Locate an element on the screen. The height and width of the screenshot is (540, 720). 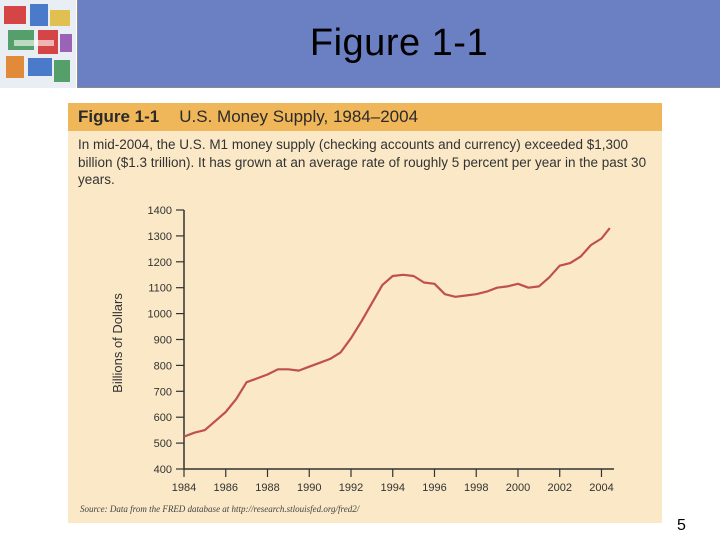
x-tick-label: 1998 is located at coordinates (476, 488).